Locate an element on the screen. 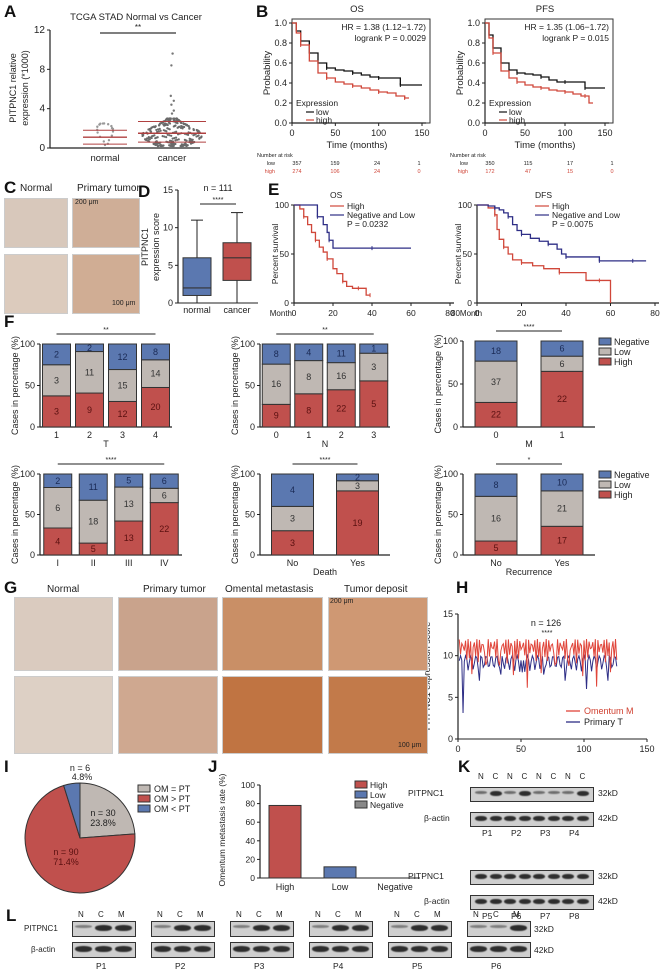 This screenshot has width=661, height=974. chartBOS-x-tick-label: 100 is located at coordinates (378, 133).